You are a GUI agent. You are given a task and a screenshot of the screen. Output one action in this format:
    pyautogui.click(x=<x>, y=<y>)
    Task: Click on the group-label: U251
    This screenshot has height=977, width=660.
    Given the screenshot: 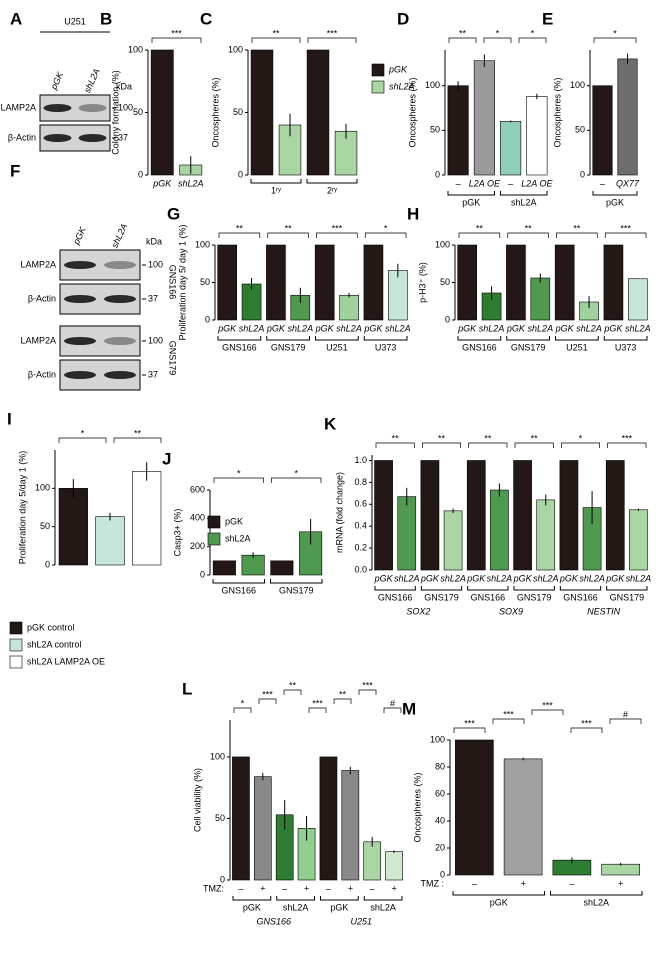 What is the action you would take?
    pyautogui.click(x=577, y=347)
    